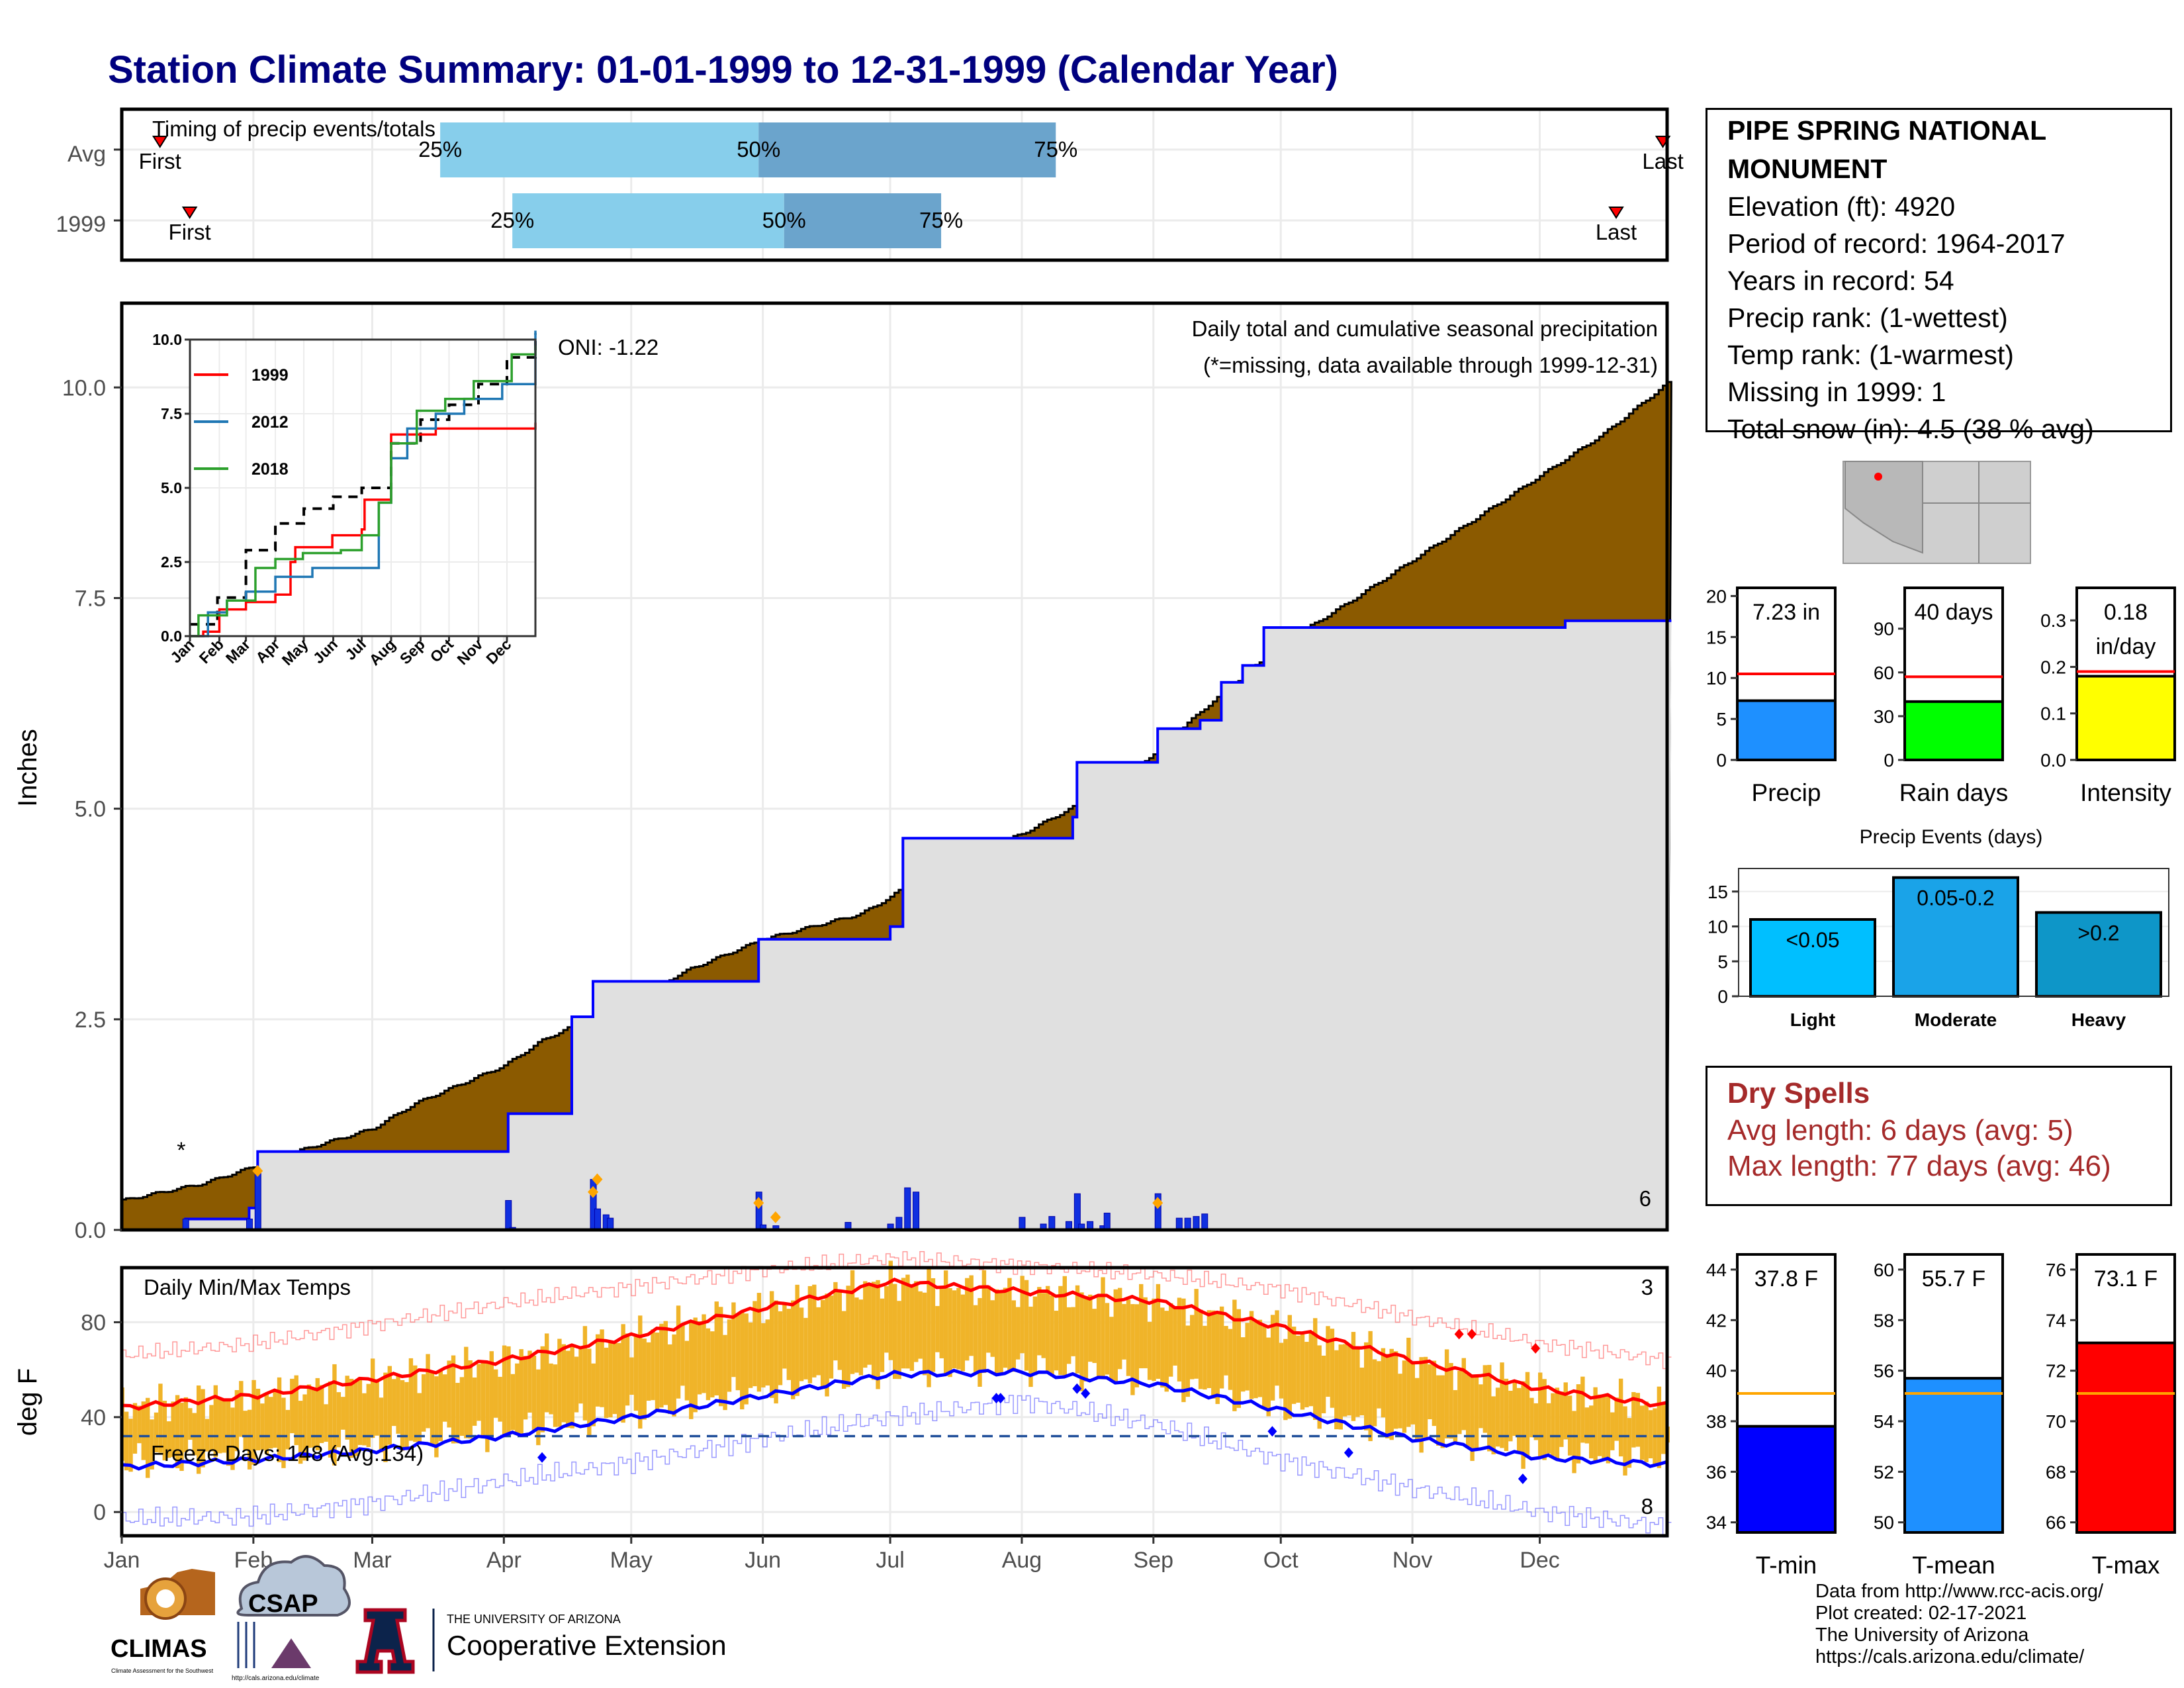  I want to click on ua-a-shield-icon, so click(385, 1641).